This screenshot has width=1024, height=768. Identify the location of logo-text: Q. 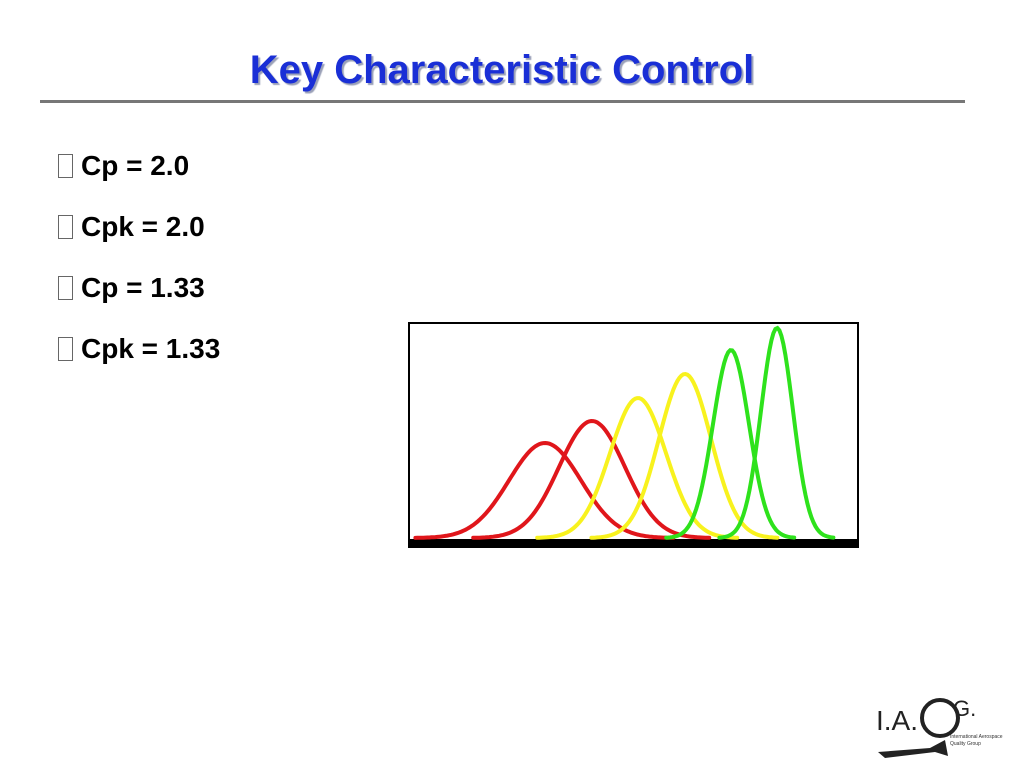
(939, 719).